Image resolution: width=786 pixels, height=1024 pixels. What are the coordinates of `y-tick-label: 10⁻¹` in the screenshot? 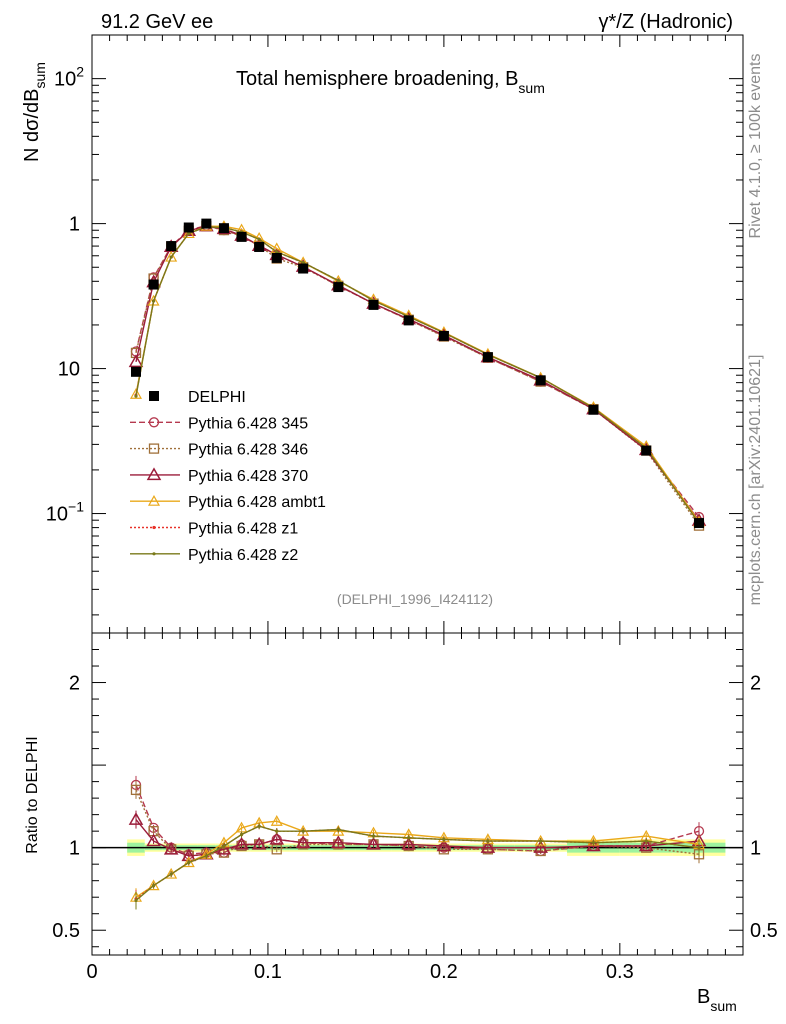 It's located at (65, 512).